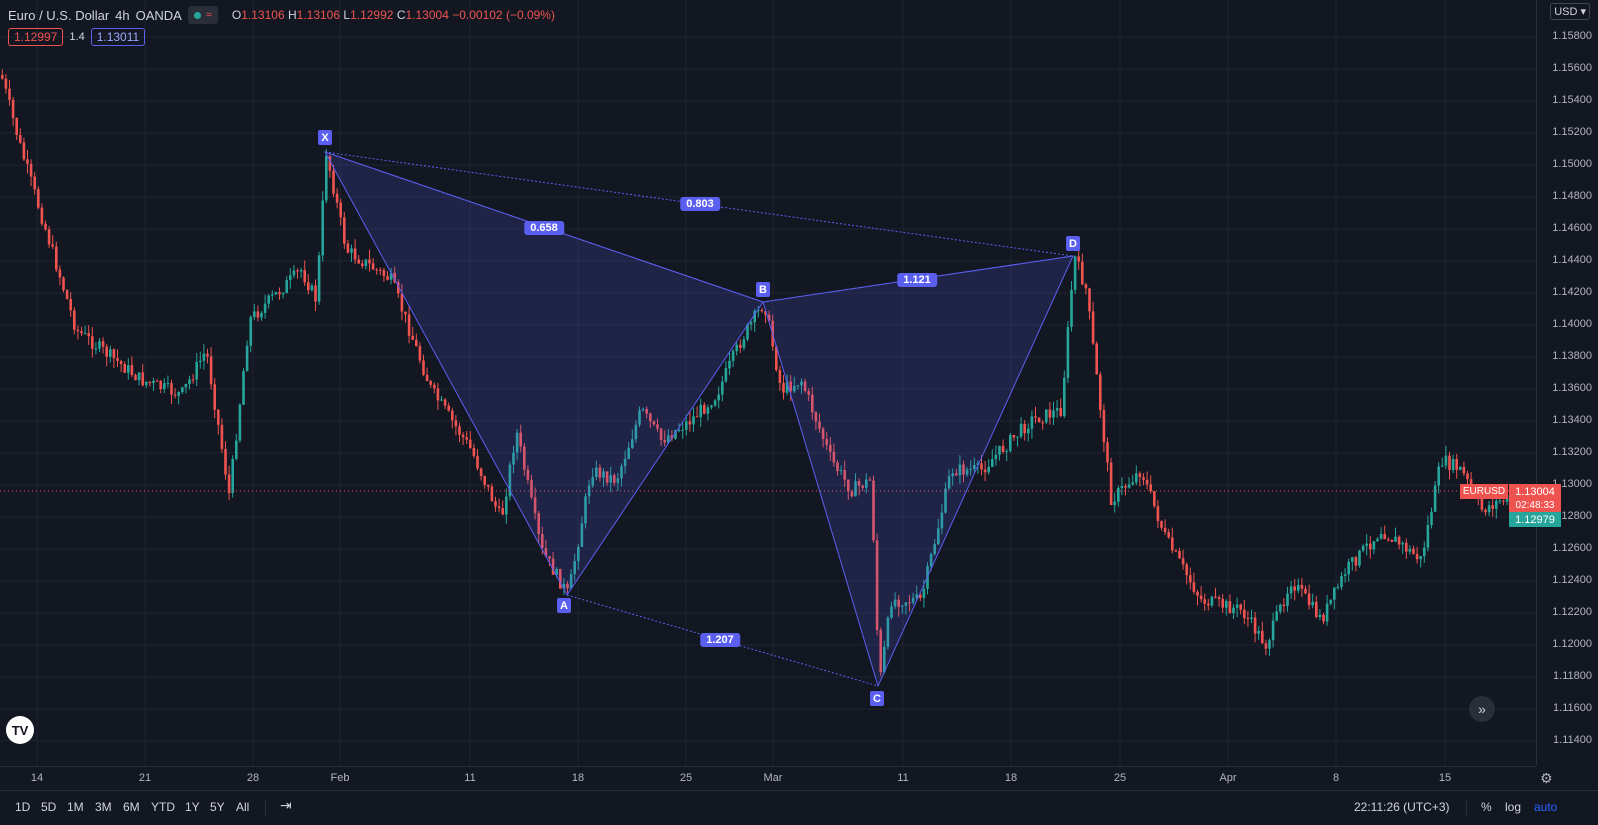 This screenshot has width=1598, height=825. I want to click on auto-toggle: auto, so click(1546, 807).